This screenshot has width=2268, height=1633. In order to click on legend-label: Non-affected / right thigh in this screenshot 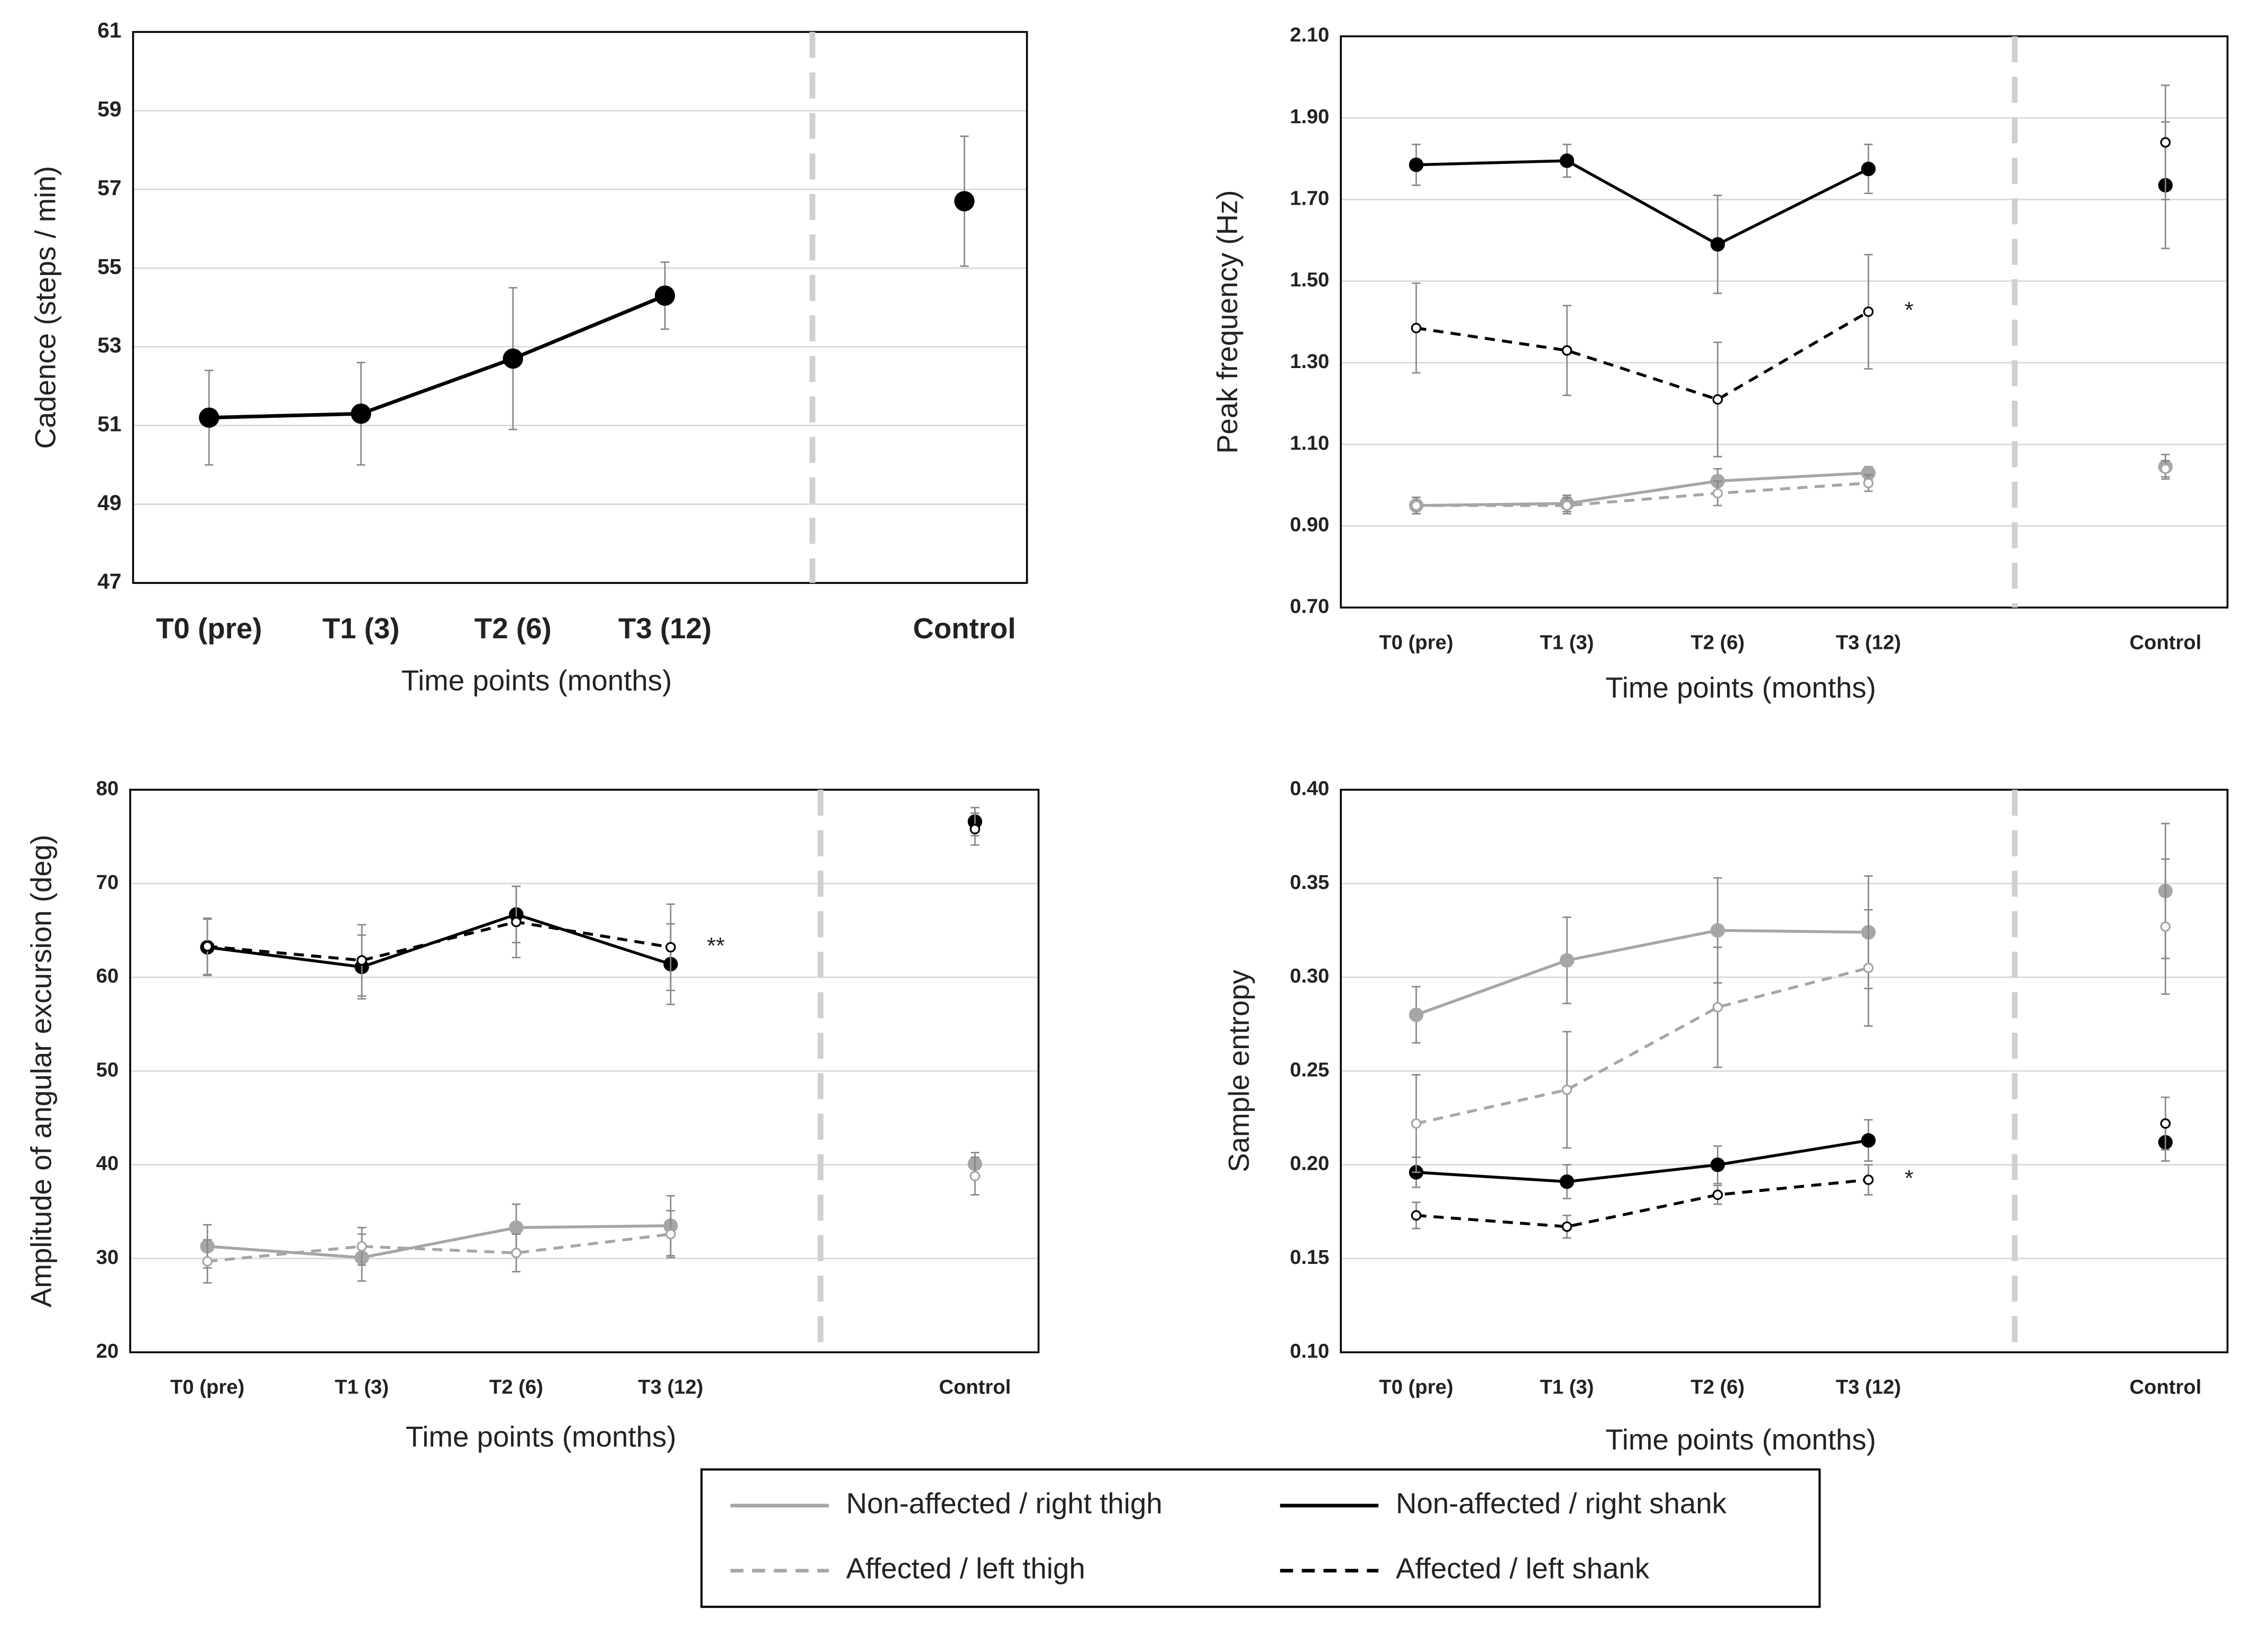, I will do `click(1004, 1503)`.